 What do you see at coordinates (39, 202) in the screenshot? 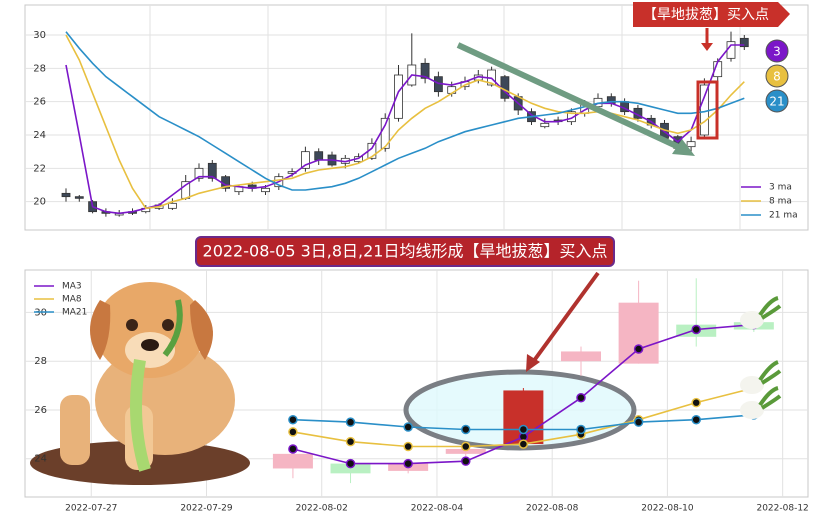
I see `y-tick-label: 20` at bounding box center [39, 202].